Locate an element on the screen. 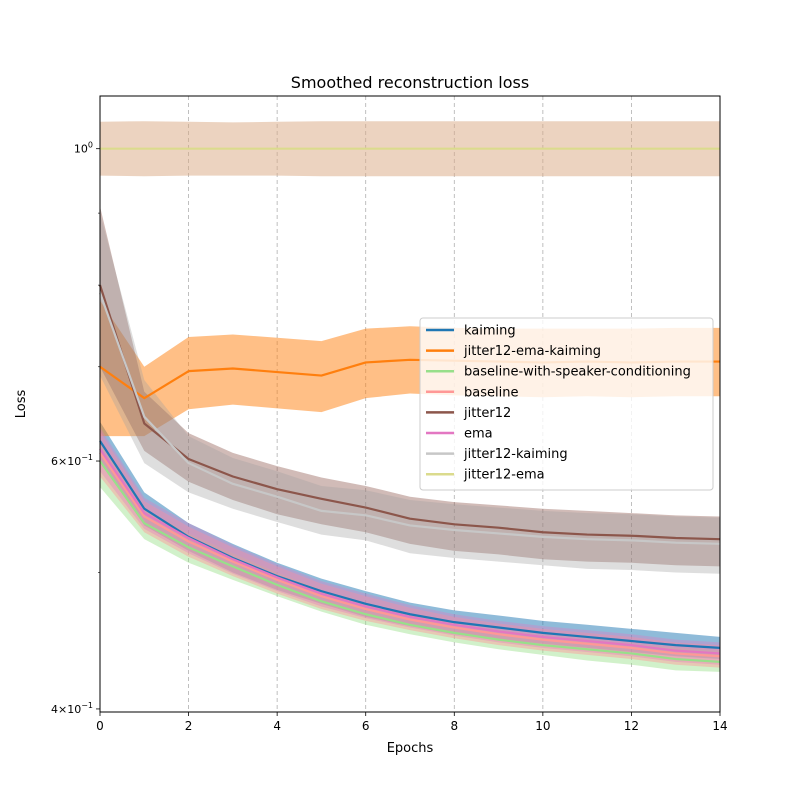 This screenshot has height=800, width=800. y-tick-label: 4×10⁻¹ is located at coordinates (72, 708).